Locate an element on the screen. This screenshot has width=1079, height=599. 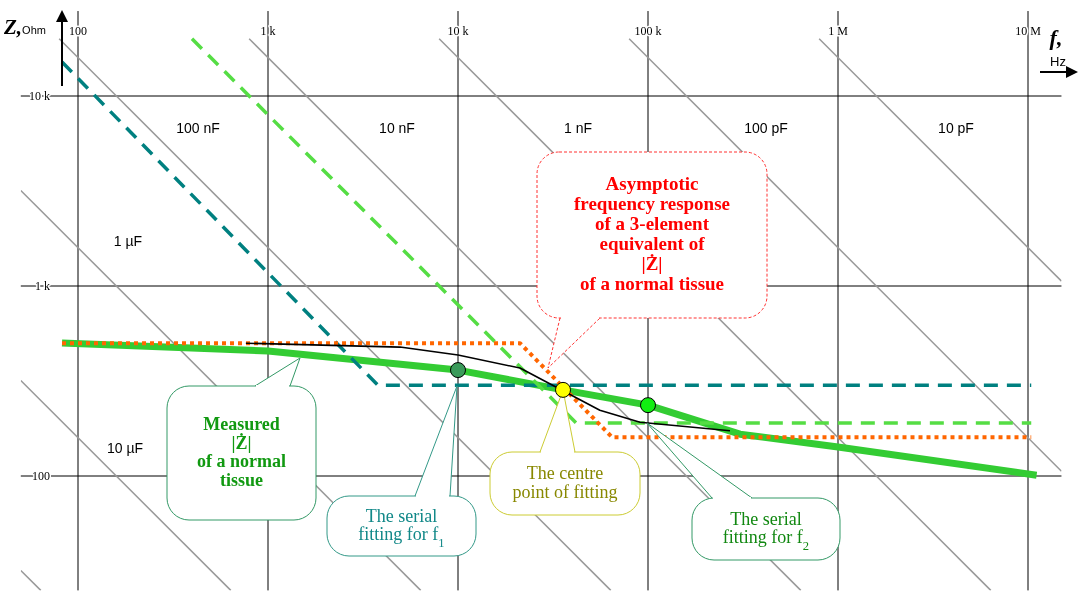
x-tick-label: 1 M is located at coordinates (838, 31).